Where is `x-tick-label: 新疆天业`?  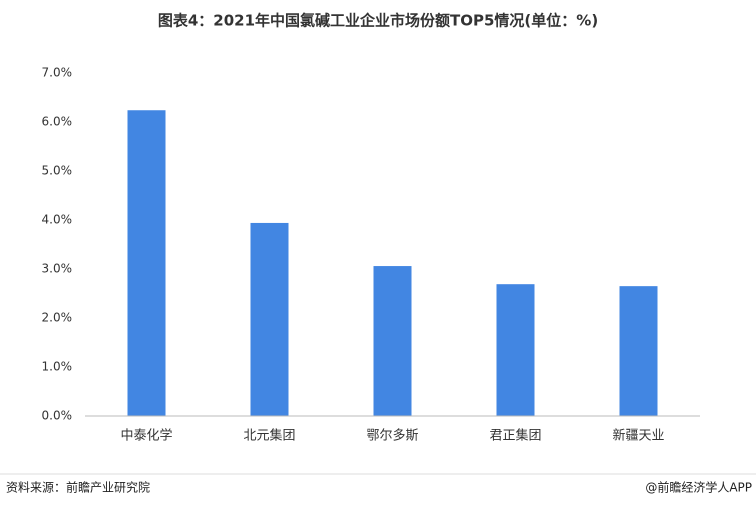
x-tick-label: 新疆天业 is located at coordinates (638, 436).